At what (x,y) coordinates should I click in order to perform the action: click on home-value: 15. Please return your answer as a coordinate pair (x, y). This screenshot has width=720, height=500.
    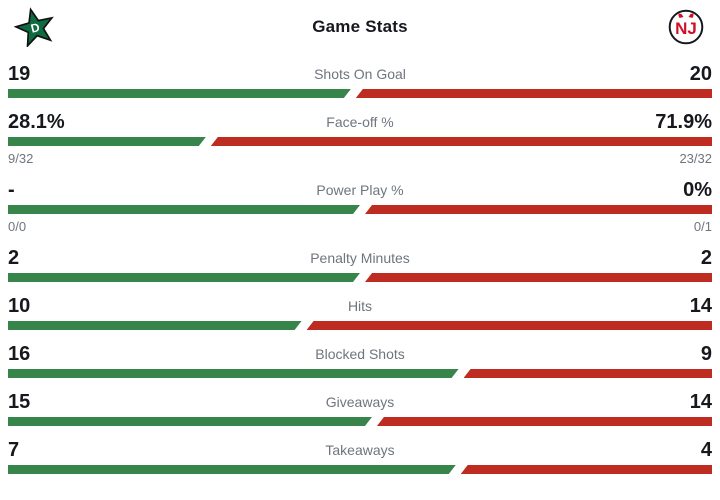
    Looking at the image, I should click on (19, 401).